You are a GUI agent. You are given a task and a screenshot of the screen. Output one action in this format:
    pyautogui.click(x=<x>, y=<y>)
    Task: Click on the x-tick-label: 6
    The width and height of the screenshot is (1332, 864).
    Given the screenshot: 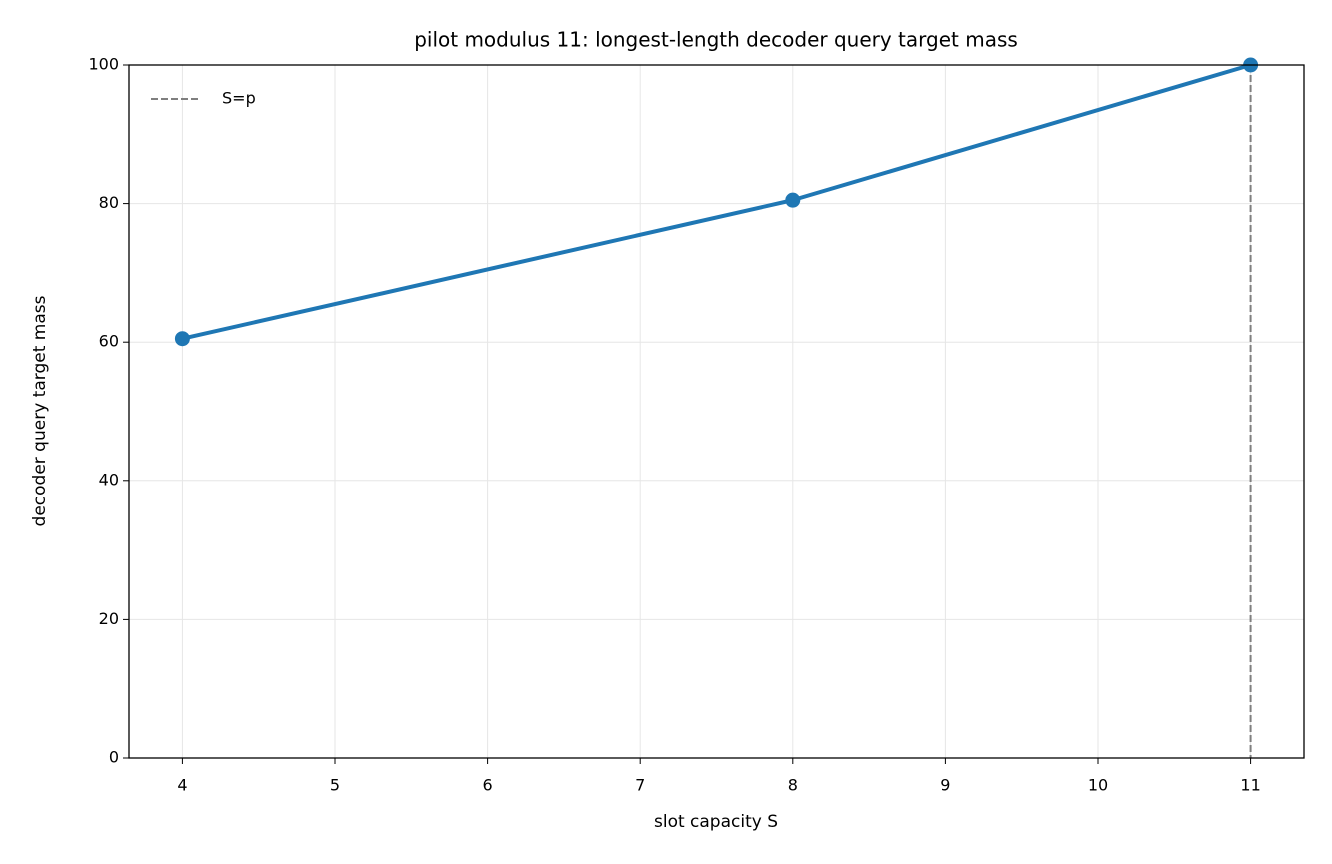 What is the action you would take?
    pyautogui.click(x=488, y=785)
    